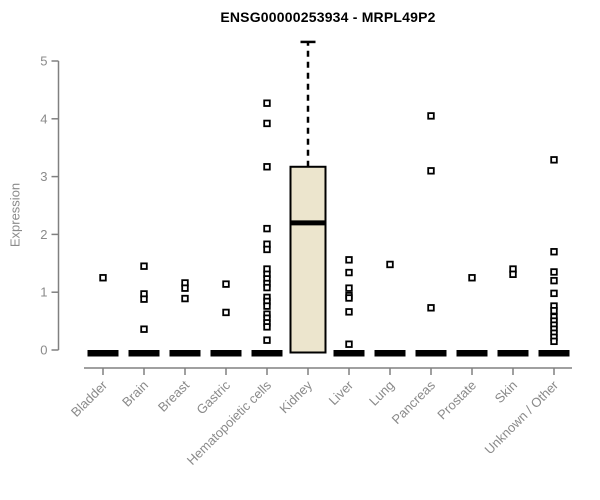  What do you see at coordinates (381, 393) in the screenshot?
I see `x-tick-label: Lung` at bounding box center [381, 393].